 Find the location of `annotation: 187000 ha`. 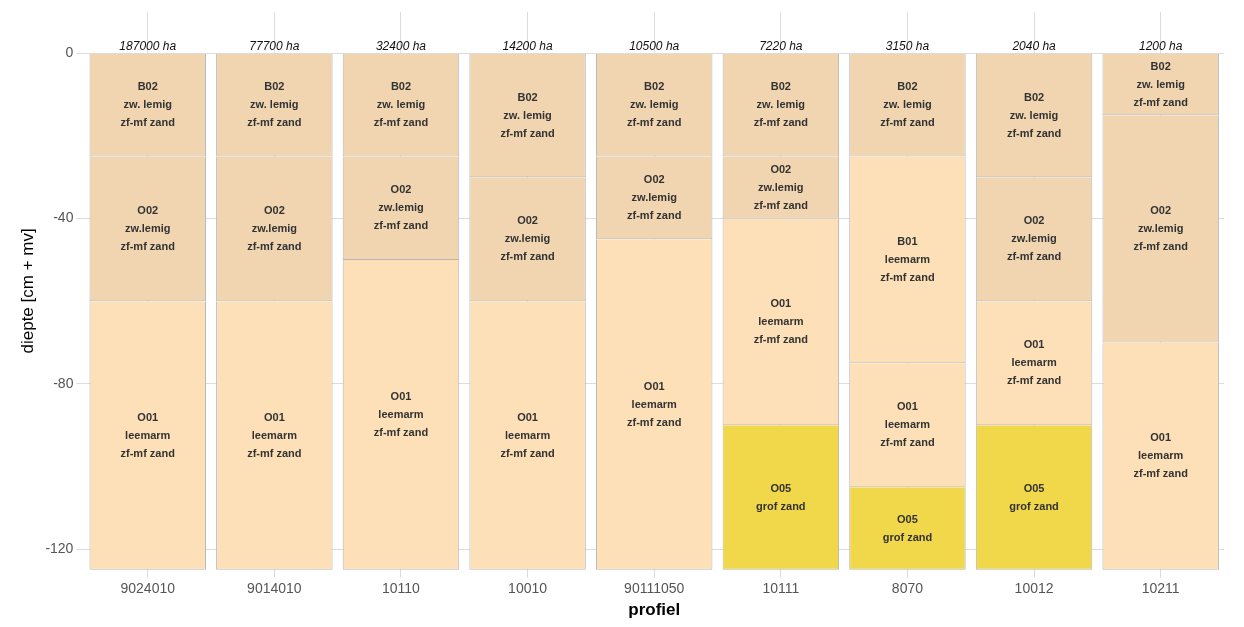

annotation: 187000 ha is located at coordinates (148, 45).